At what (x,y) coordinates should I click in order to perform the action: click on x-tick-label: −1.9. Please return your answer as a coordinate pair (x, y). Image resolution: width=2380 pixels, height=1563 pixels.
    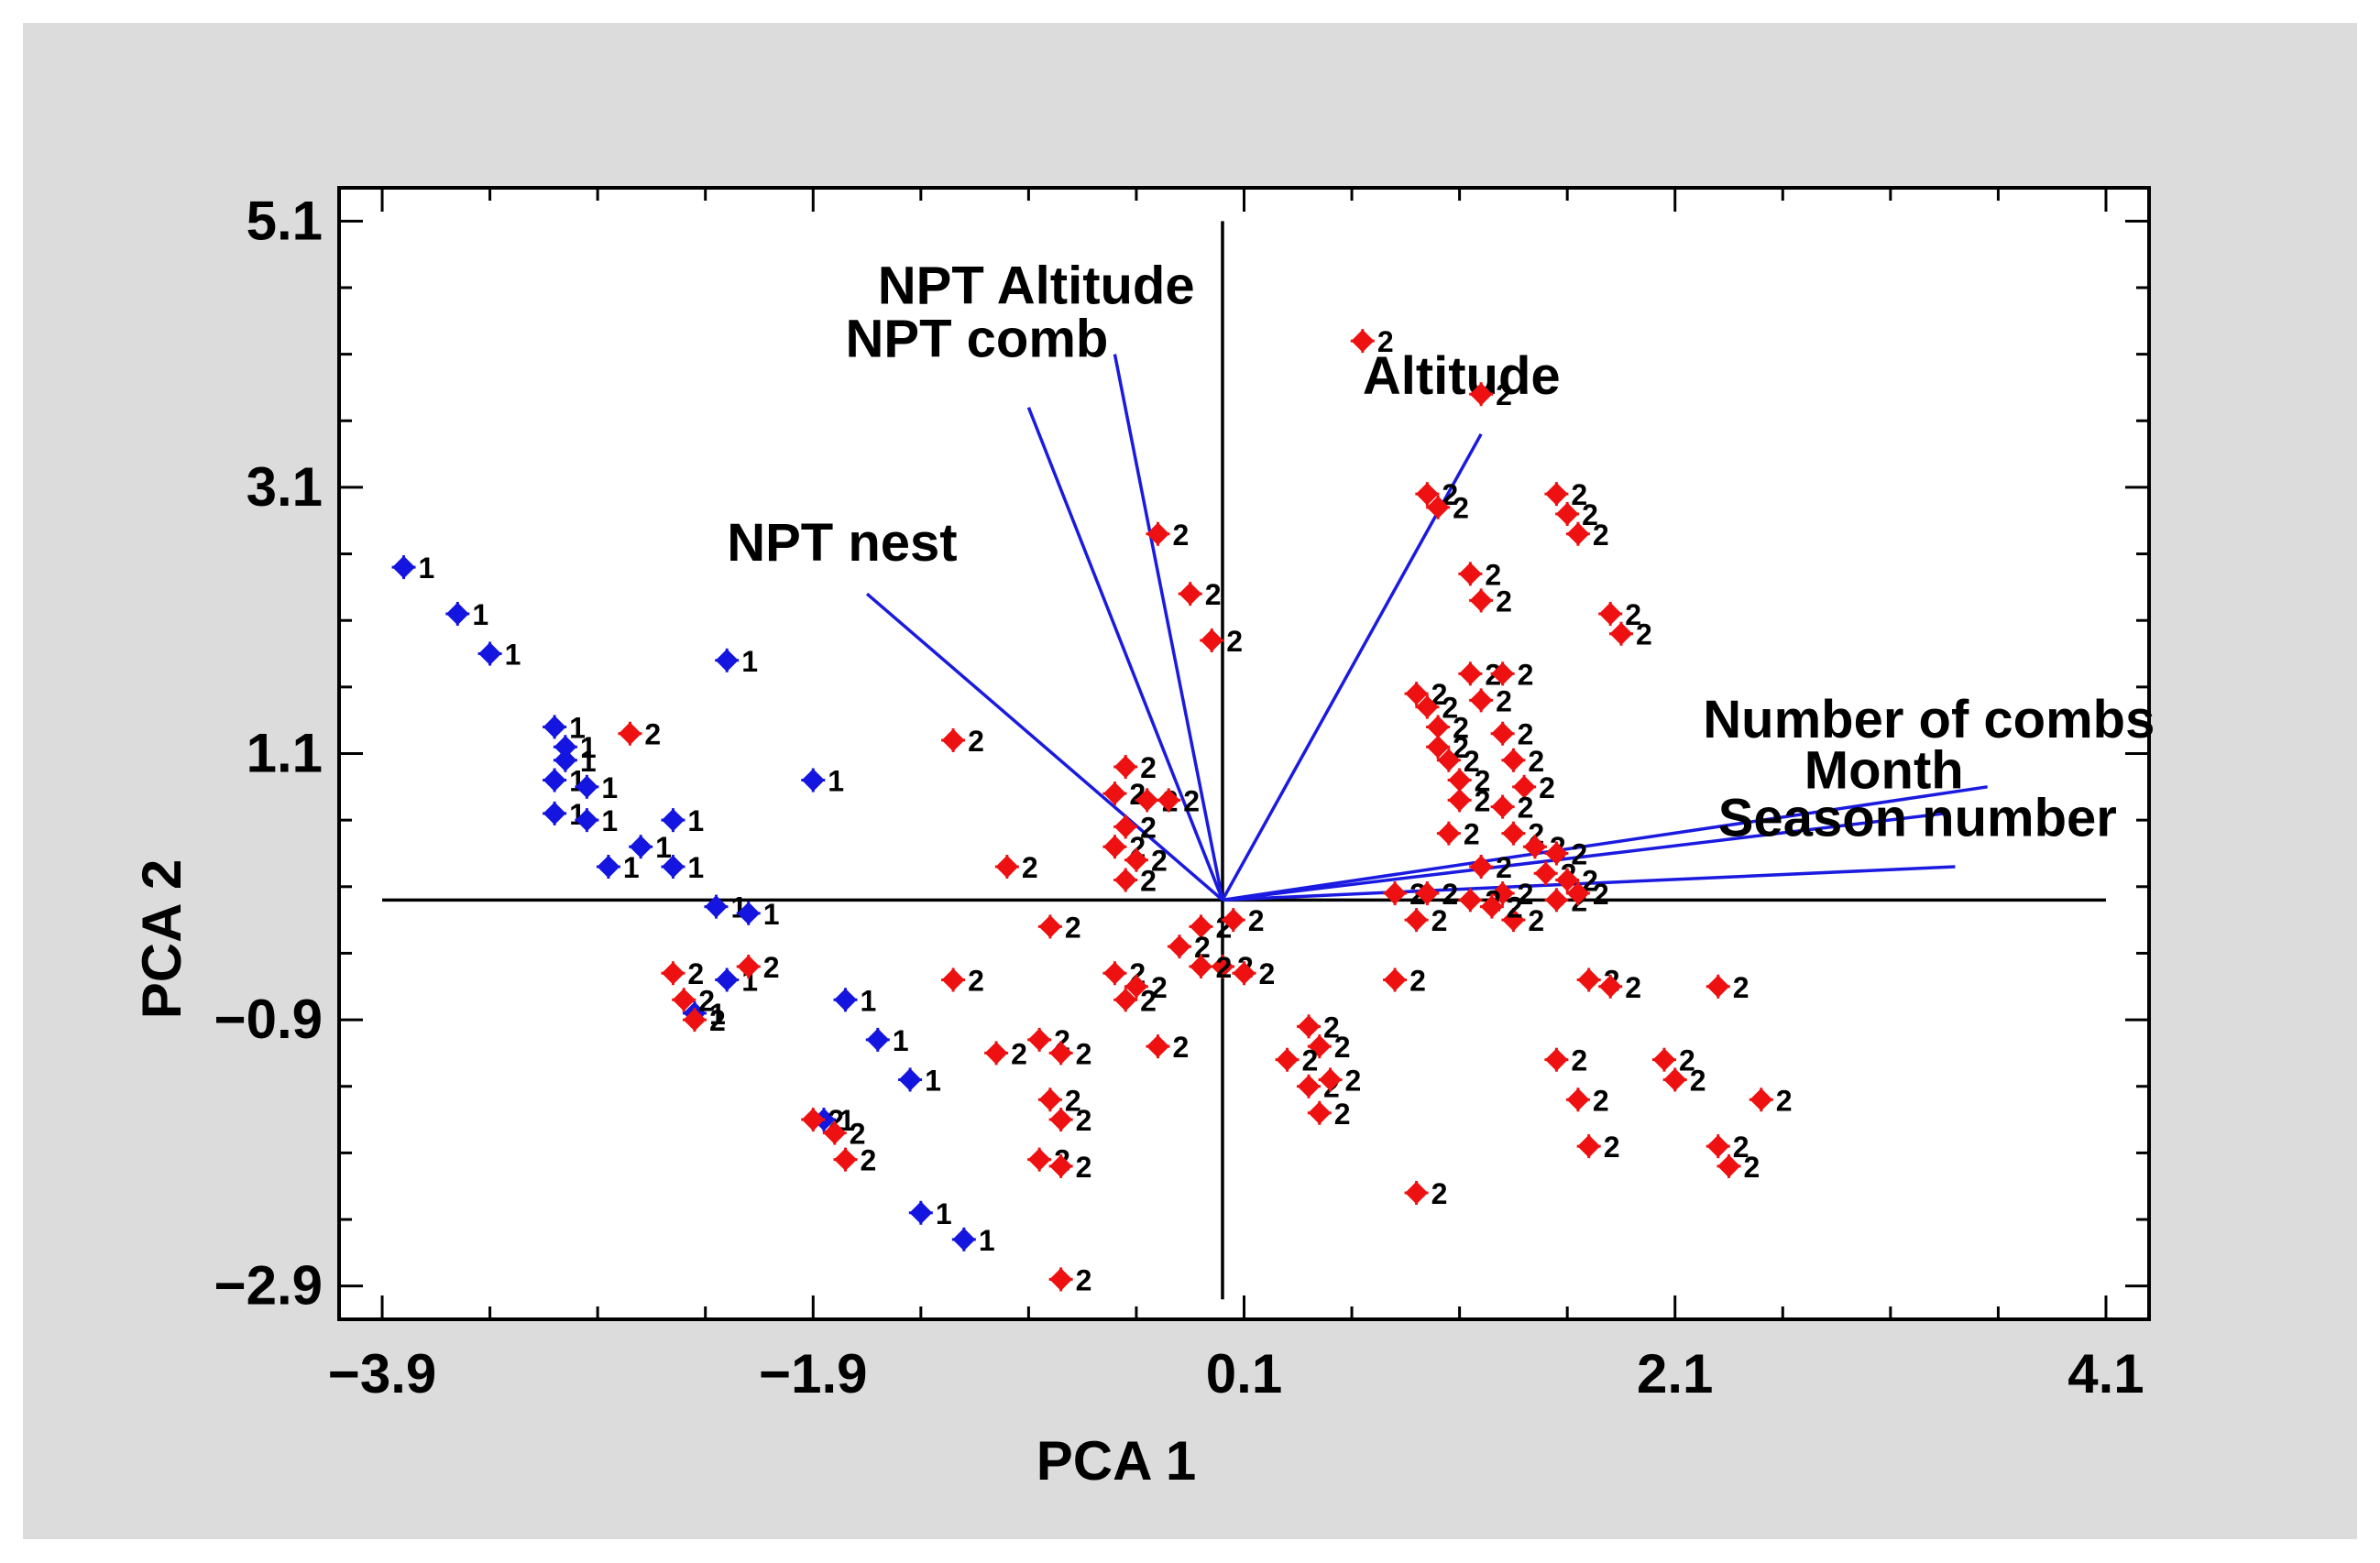
    Looking at the image, I should click on (813, 1374).